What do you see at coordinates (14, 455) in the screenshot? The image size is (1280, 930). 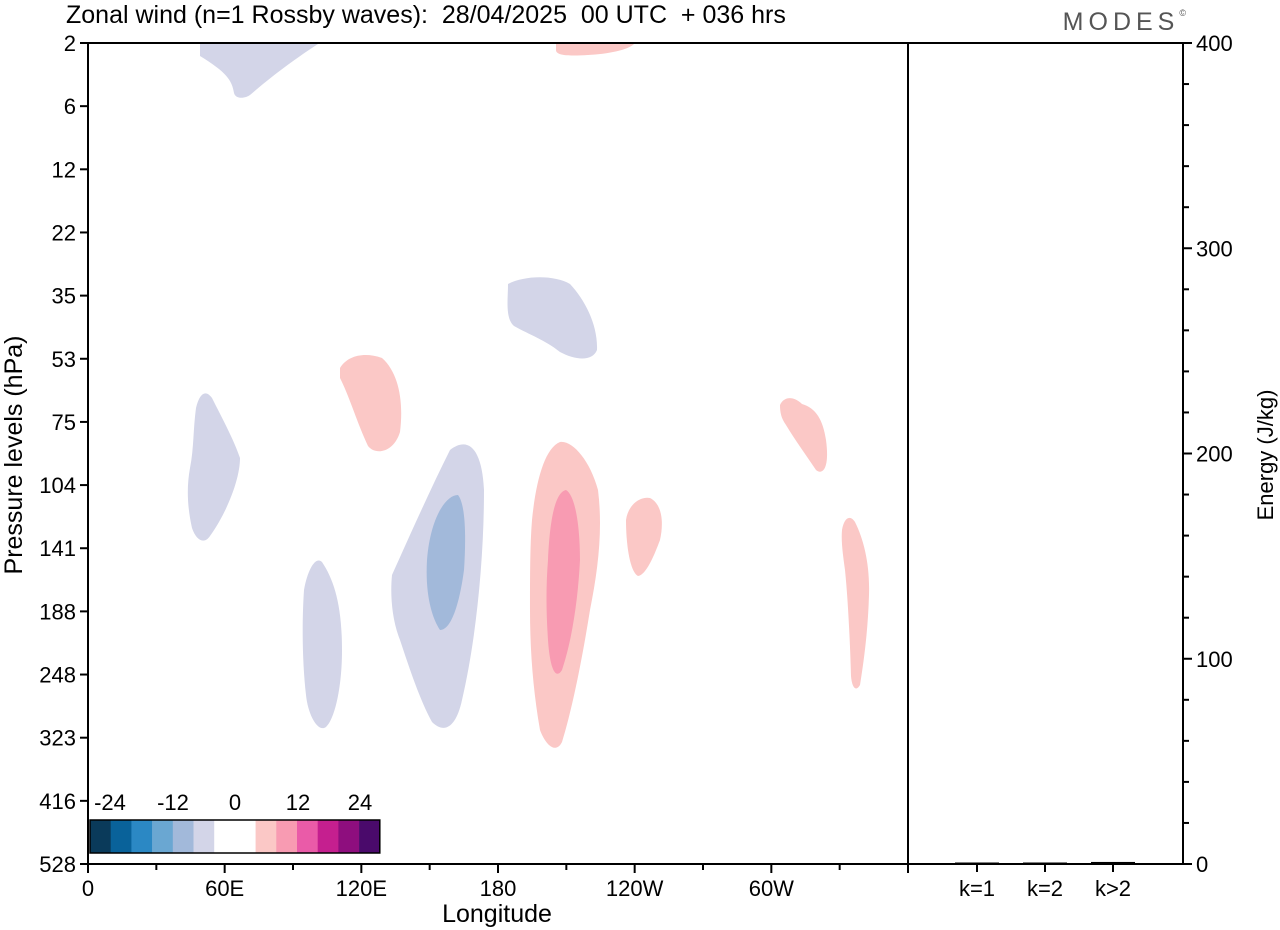 I see `y-axis-label: Pressure levels (hPa)` at bounding box center [14, 455].